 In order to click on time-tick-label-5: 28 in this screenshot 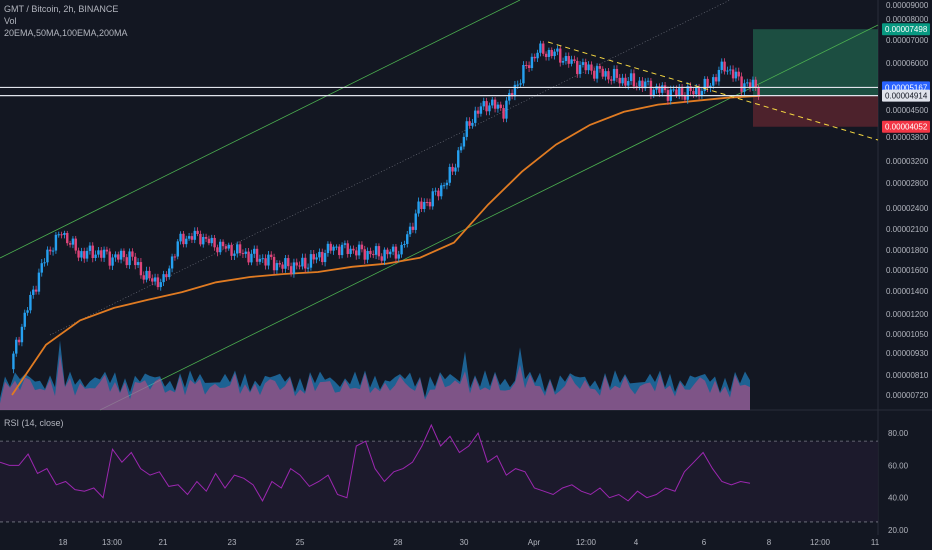, I will do `click(398, 542)`.